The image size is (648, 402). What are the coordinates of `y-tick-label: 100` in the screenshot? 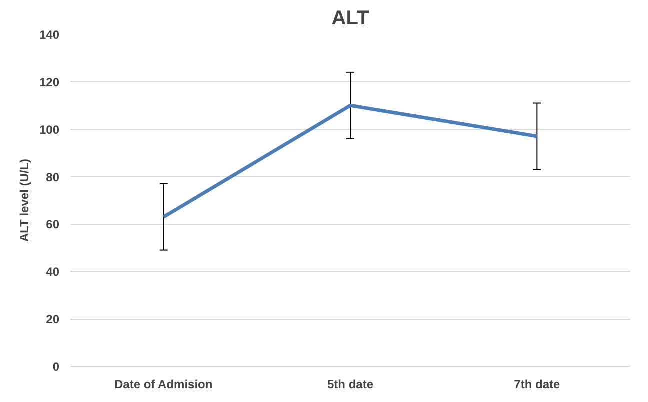 It's located at (49, 129).